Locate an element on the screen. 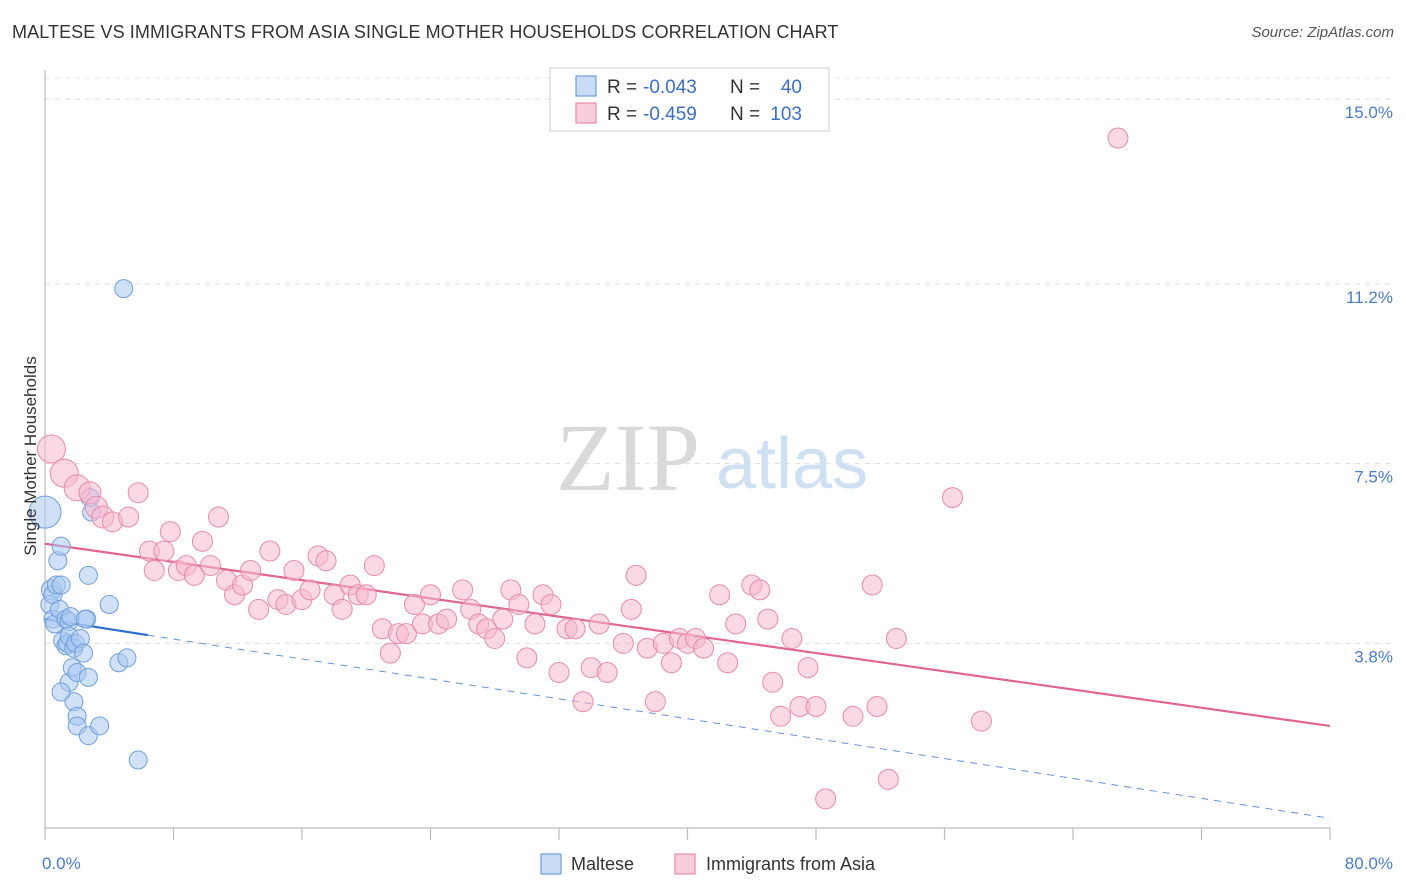 Image resolution: width=1406 pixels, height=892 pixels. legend-swatch-asia is located at coordinates (586, 113).